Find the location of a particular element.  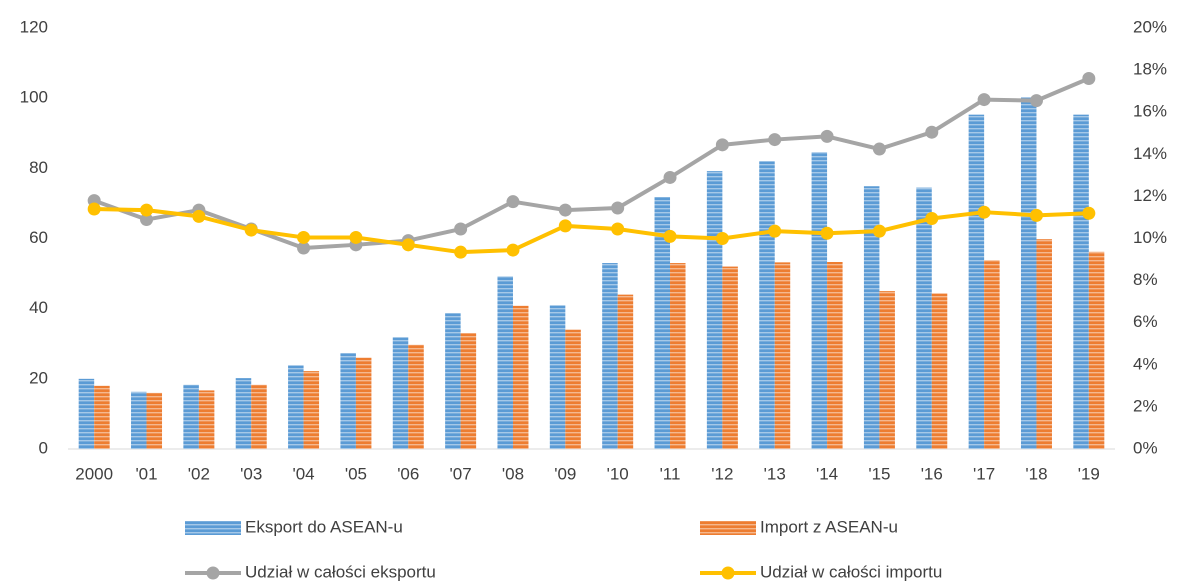

y2-tick-label: 10% is located at coordinates (1150, 237).